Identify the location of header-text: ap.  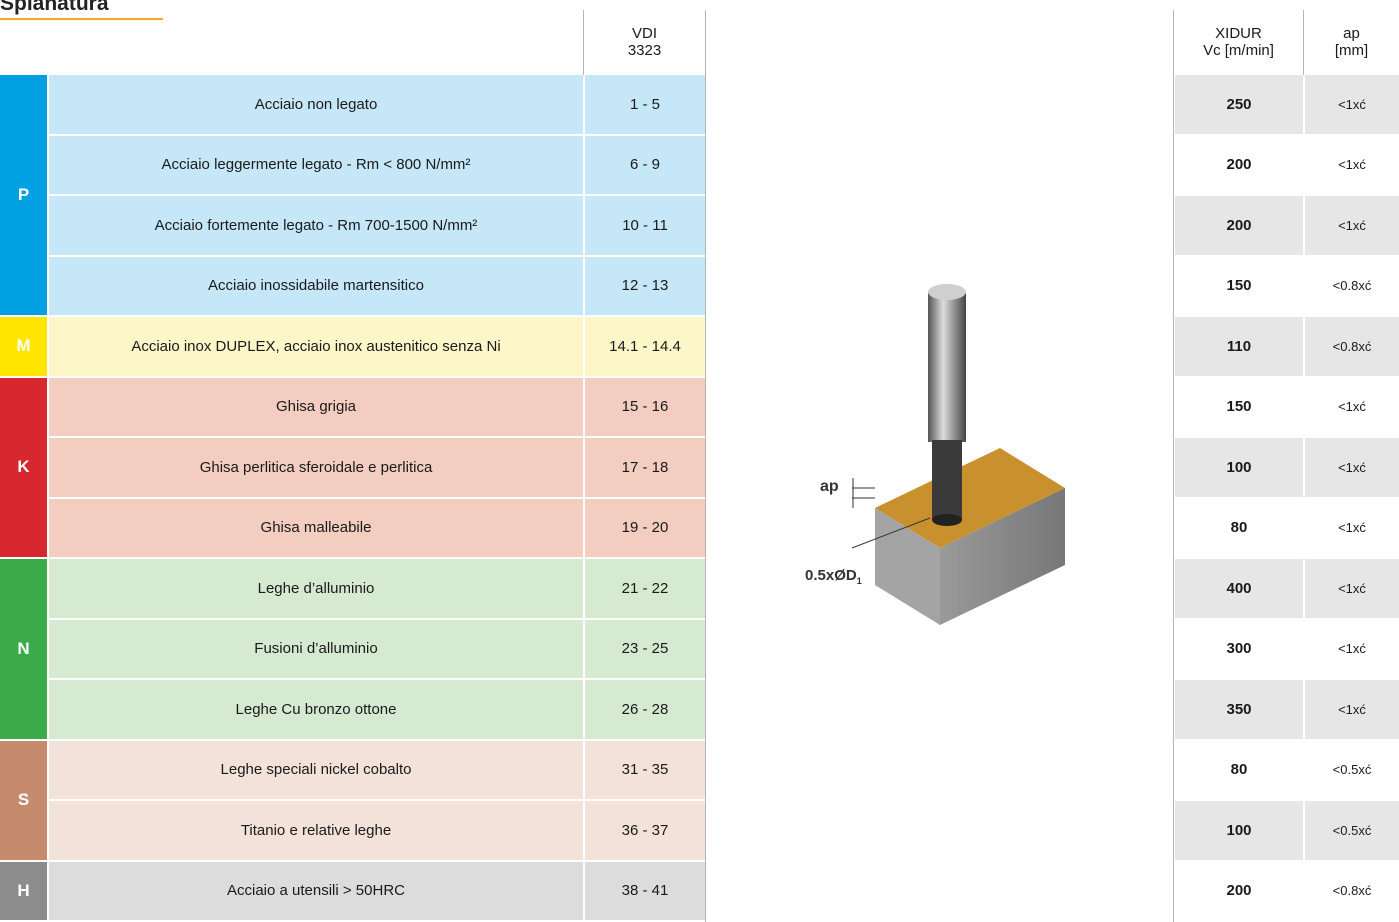
(1351, 33).